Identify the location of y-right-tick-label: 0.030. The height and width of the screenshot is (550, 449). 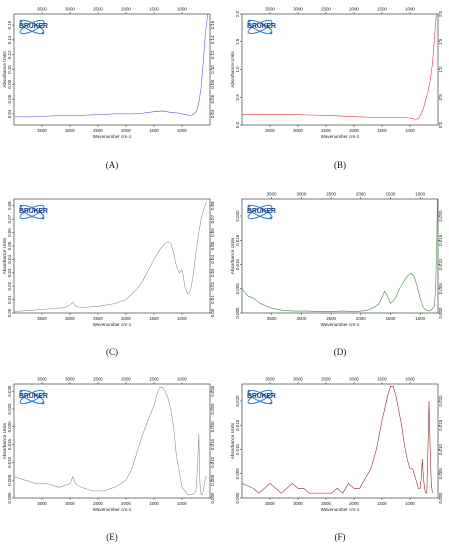
(212, 391).